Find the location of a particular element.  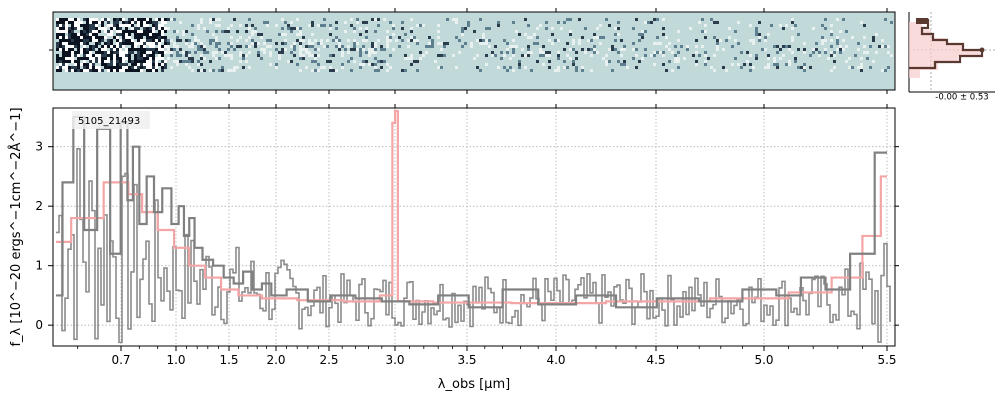

object-id-box is located at coordinates (111, 120).